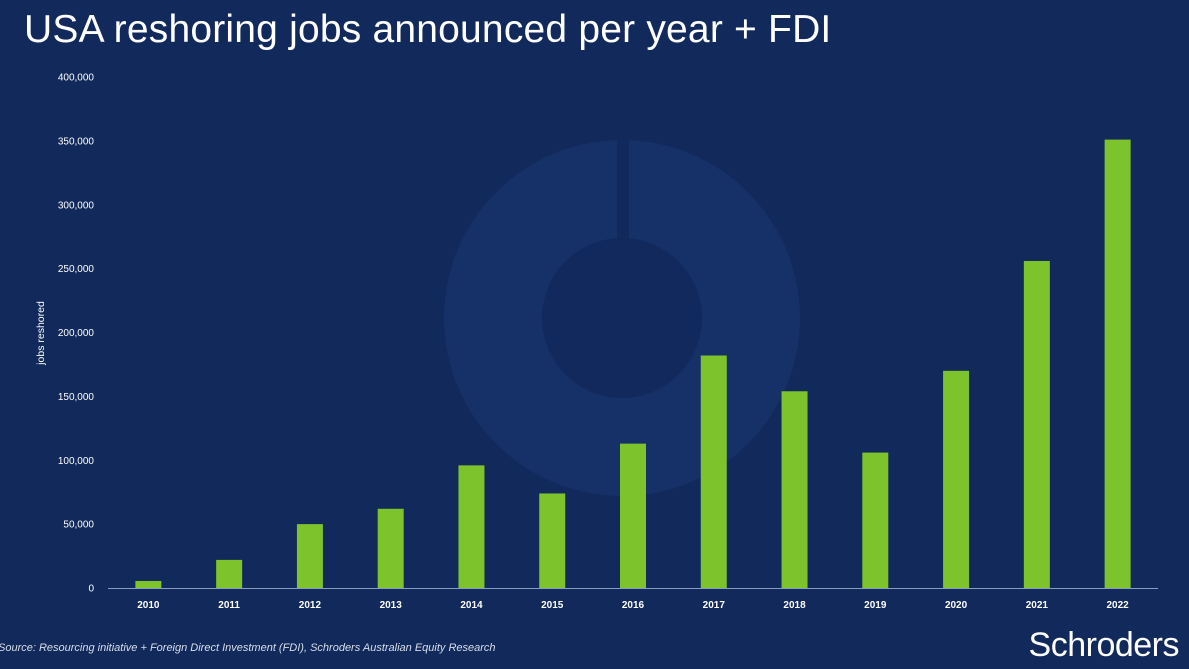  I want to click on x-tick-label: 2021, so click(1037, 605).